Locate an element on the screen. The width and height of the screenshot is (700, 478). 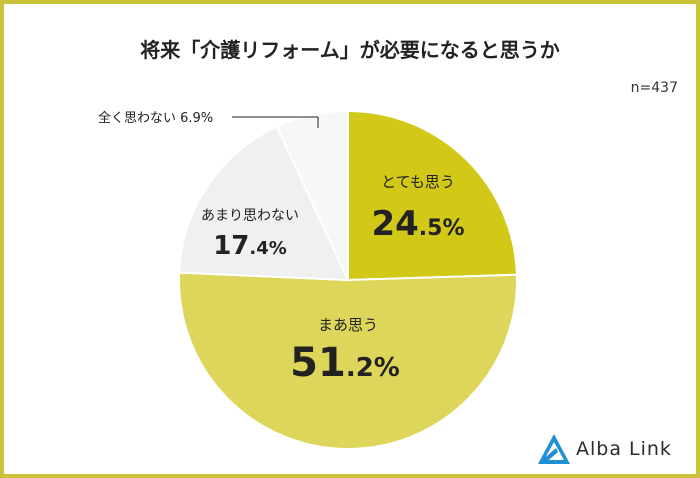
slice-value-somewhat-int: 51 is located at coordinates (318, 363).